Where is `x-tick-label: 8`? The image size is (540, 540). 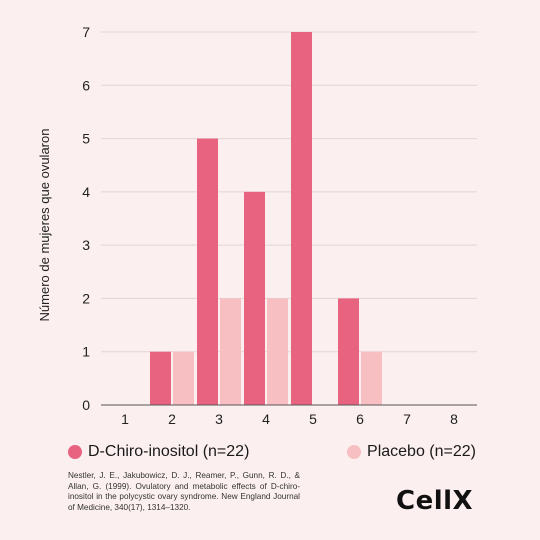 x-tick-label: 8 is located at coordinates (454, 419).